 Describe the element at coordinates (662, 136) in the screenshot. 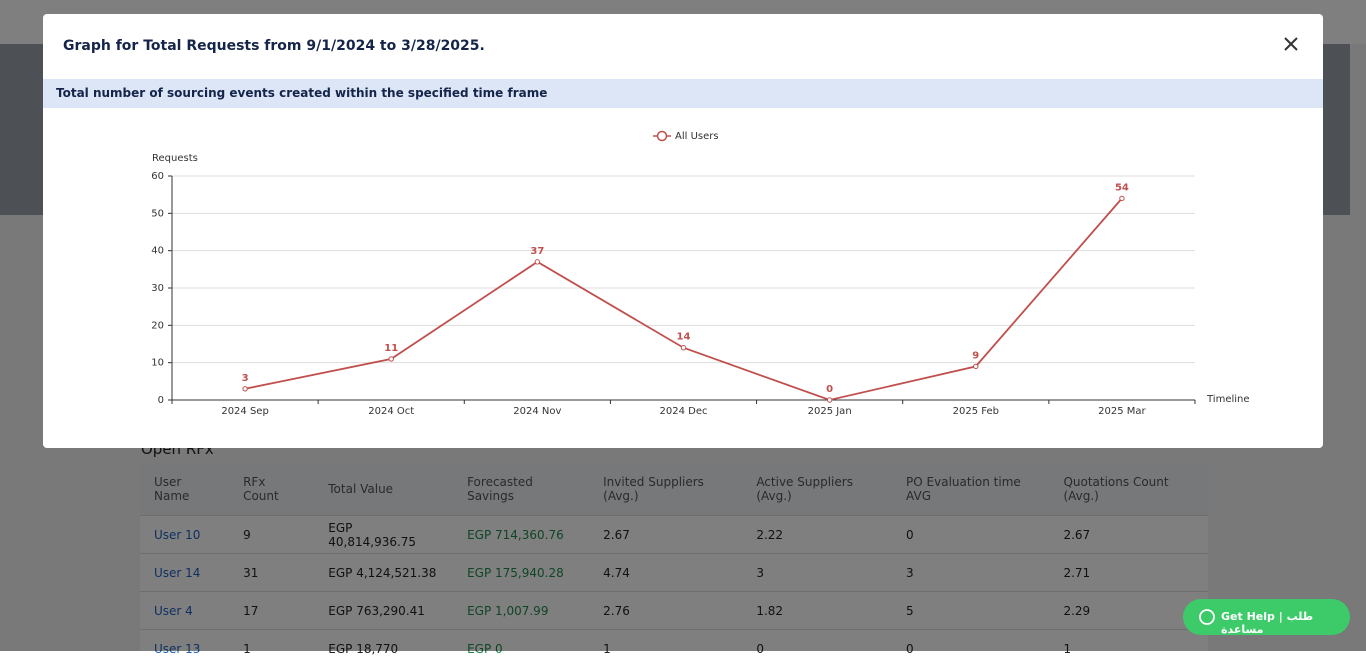

I see `legend-marker` at that location.